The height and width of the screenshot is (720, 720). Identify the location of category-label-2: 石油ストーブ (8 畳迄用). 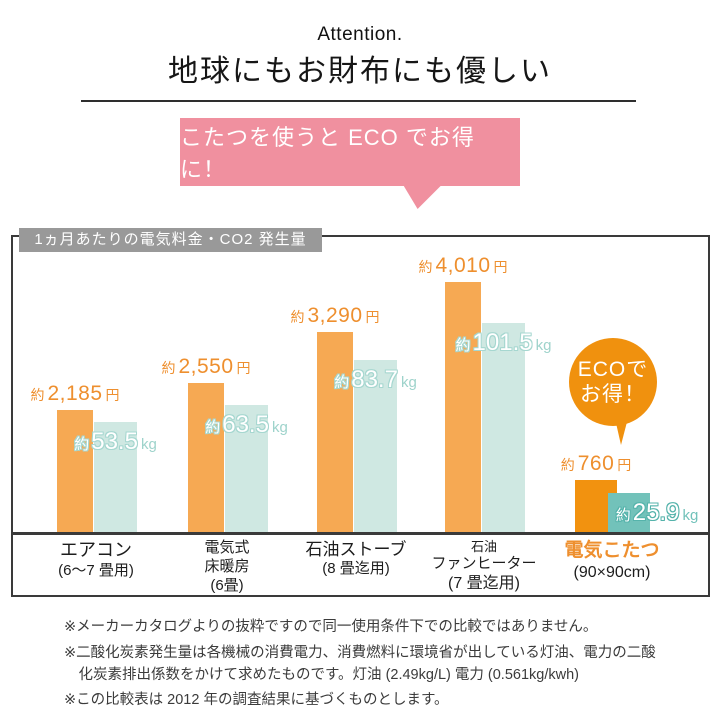
(356, 559).